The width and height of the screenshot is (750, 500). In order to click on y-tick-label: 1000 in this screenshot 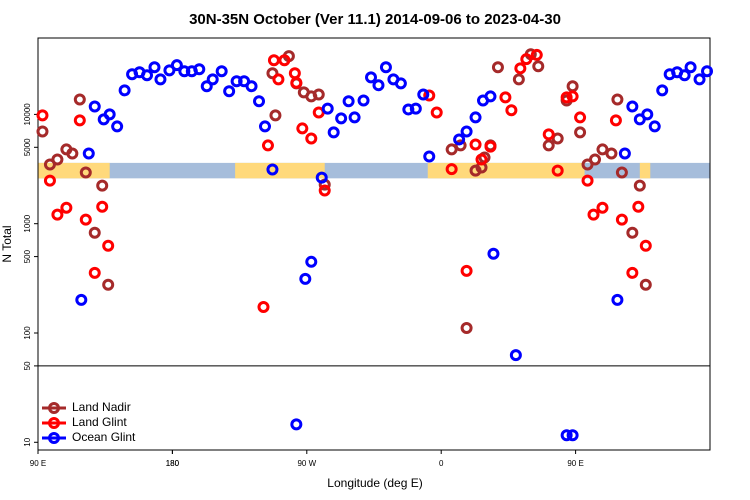, I will do `click(27, 223)`.